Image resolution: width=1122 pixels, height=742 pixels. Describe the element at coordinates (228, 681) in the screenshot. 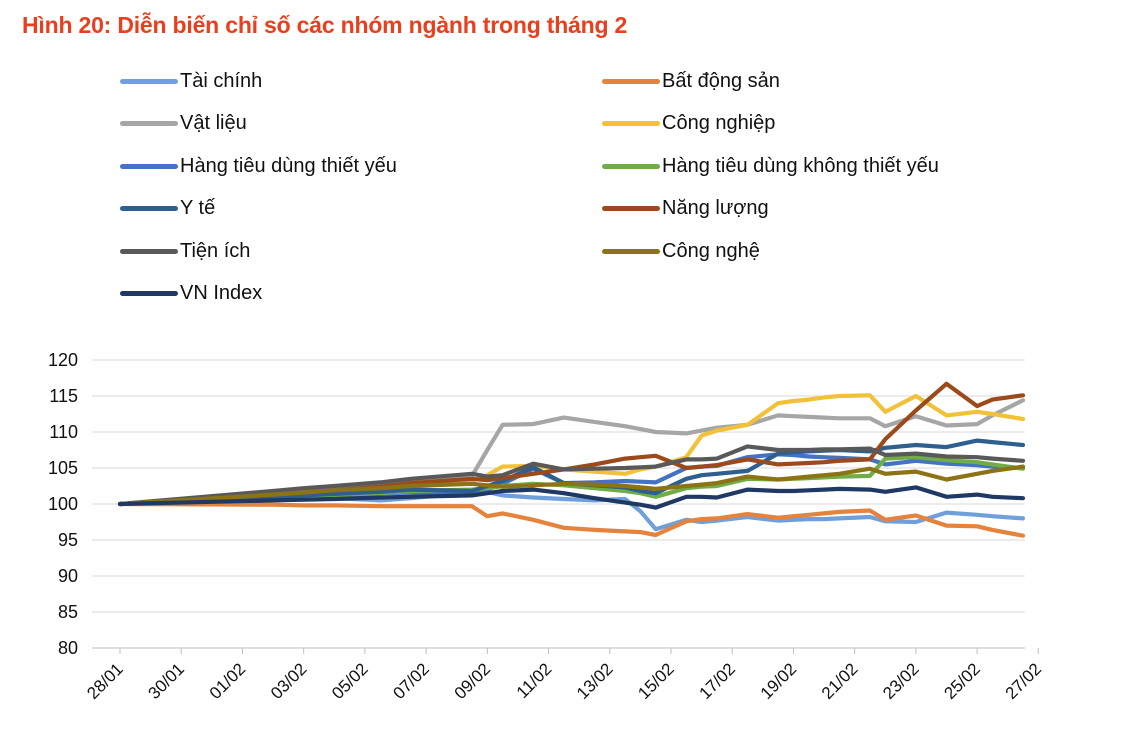

I see `x-tick-label: 01/02` at that location.